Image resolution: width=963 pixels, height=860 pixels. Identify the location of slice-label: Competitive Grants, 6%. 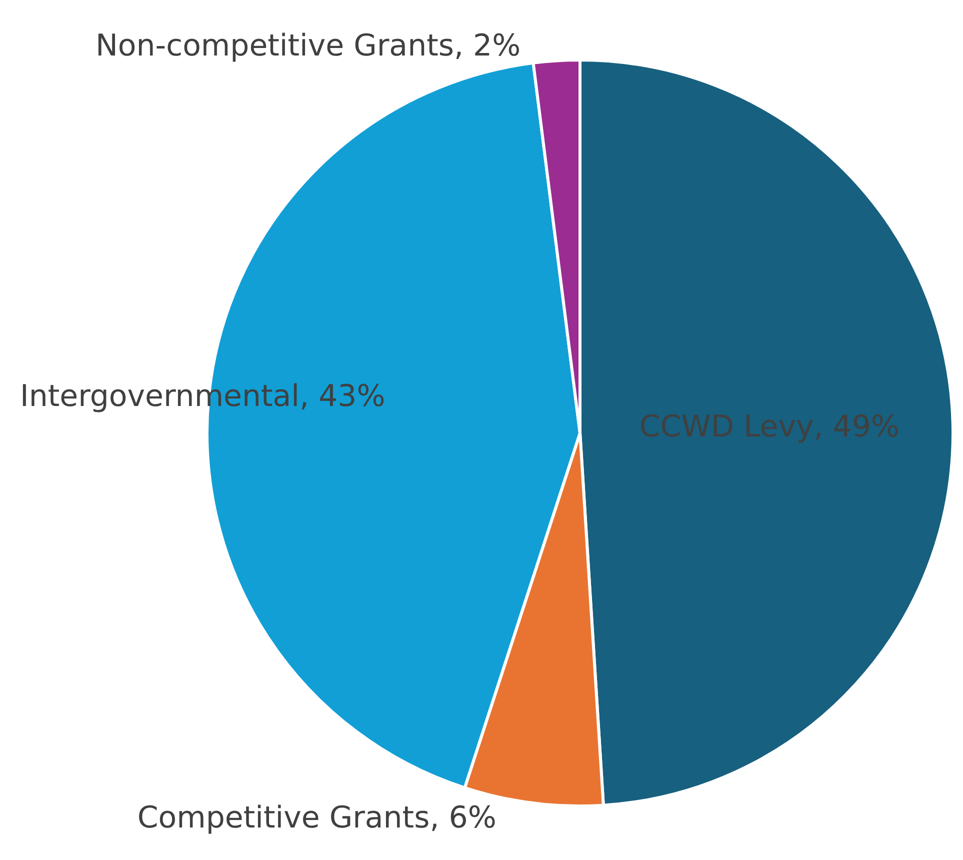
(316, 818).